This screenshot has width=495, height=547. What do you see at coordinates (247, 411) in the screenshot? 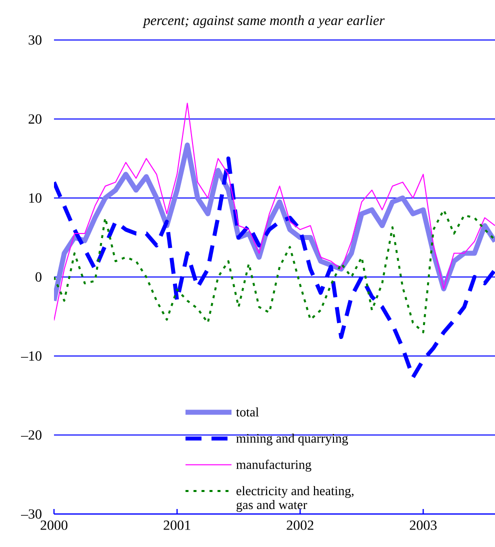
I see `legend-label: total` at bounding box center [247, 411].